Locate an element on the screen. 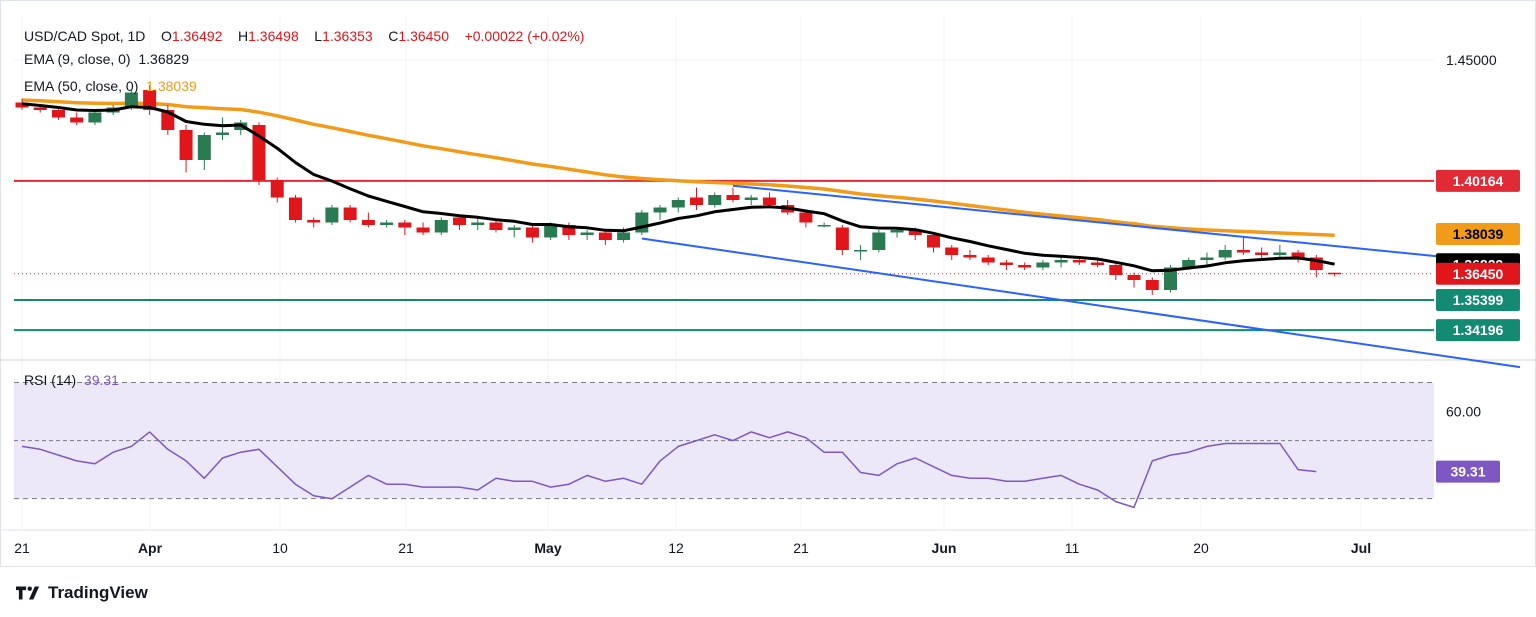 The height and width of the screenshot is (617, 1536). symbol-name: USD/CAD Spot, 1D is located at coordinates (85, 36).